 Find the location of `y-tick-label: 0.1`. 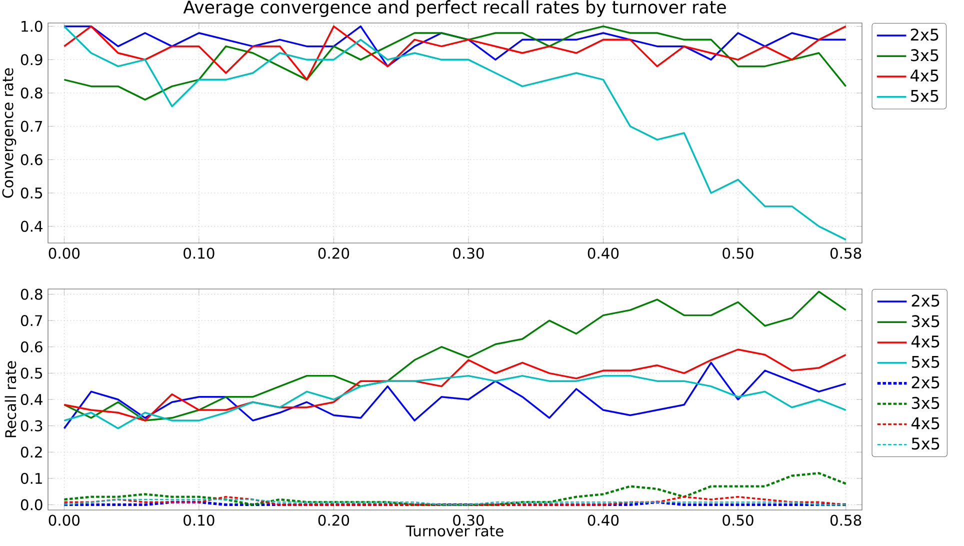

y-tick-label: 0.1 is located at coordinates (31, 478).